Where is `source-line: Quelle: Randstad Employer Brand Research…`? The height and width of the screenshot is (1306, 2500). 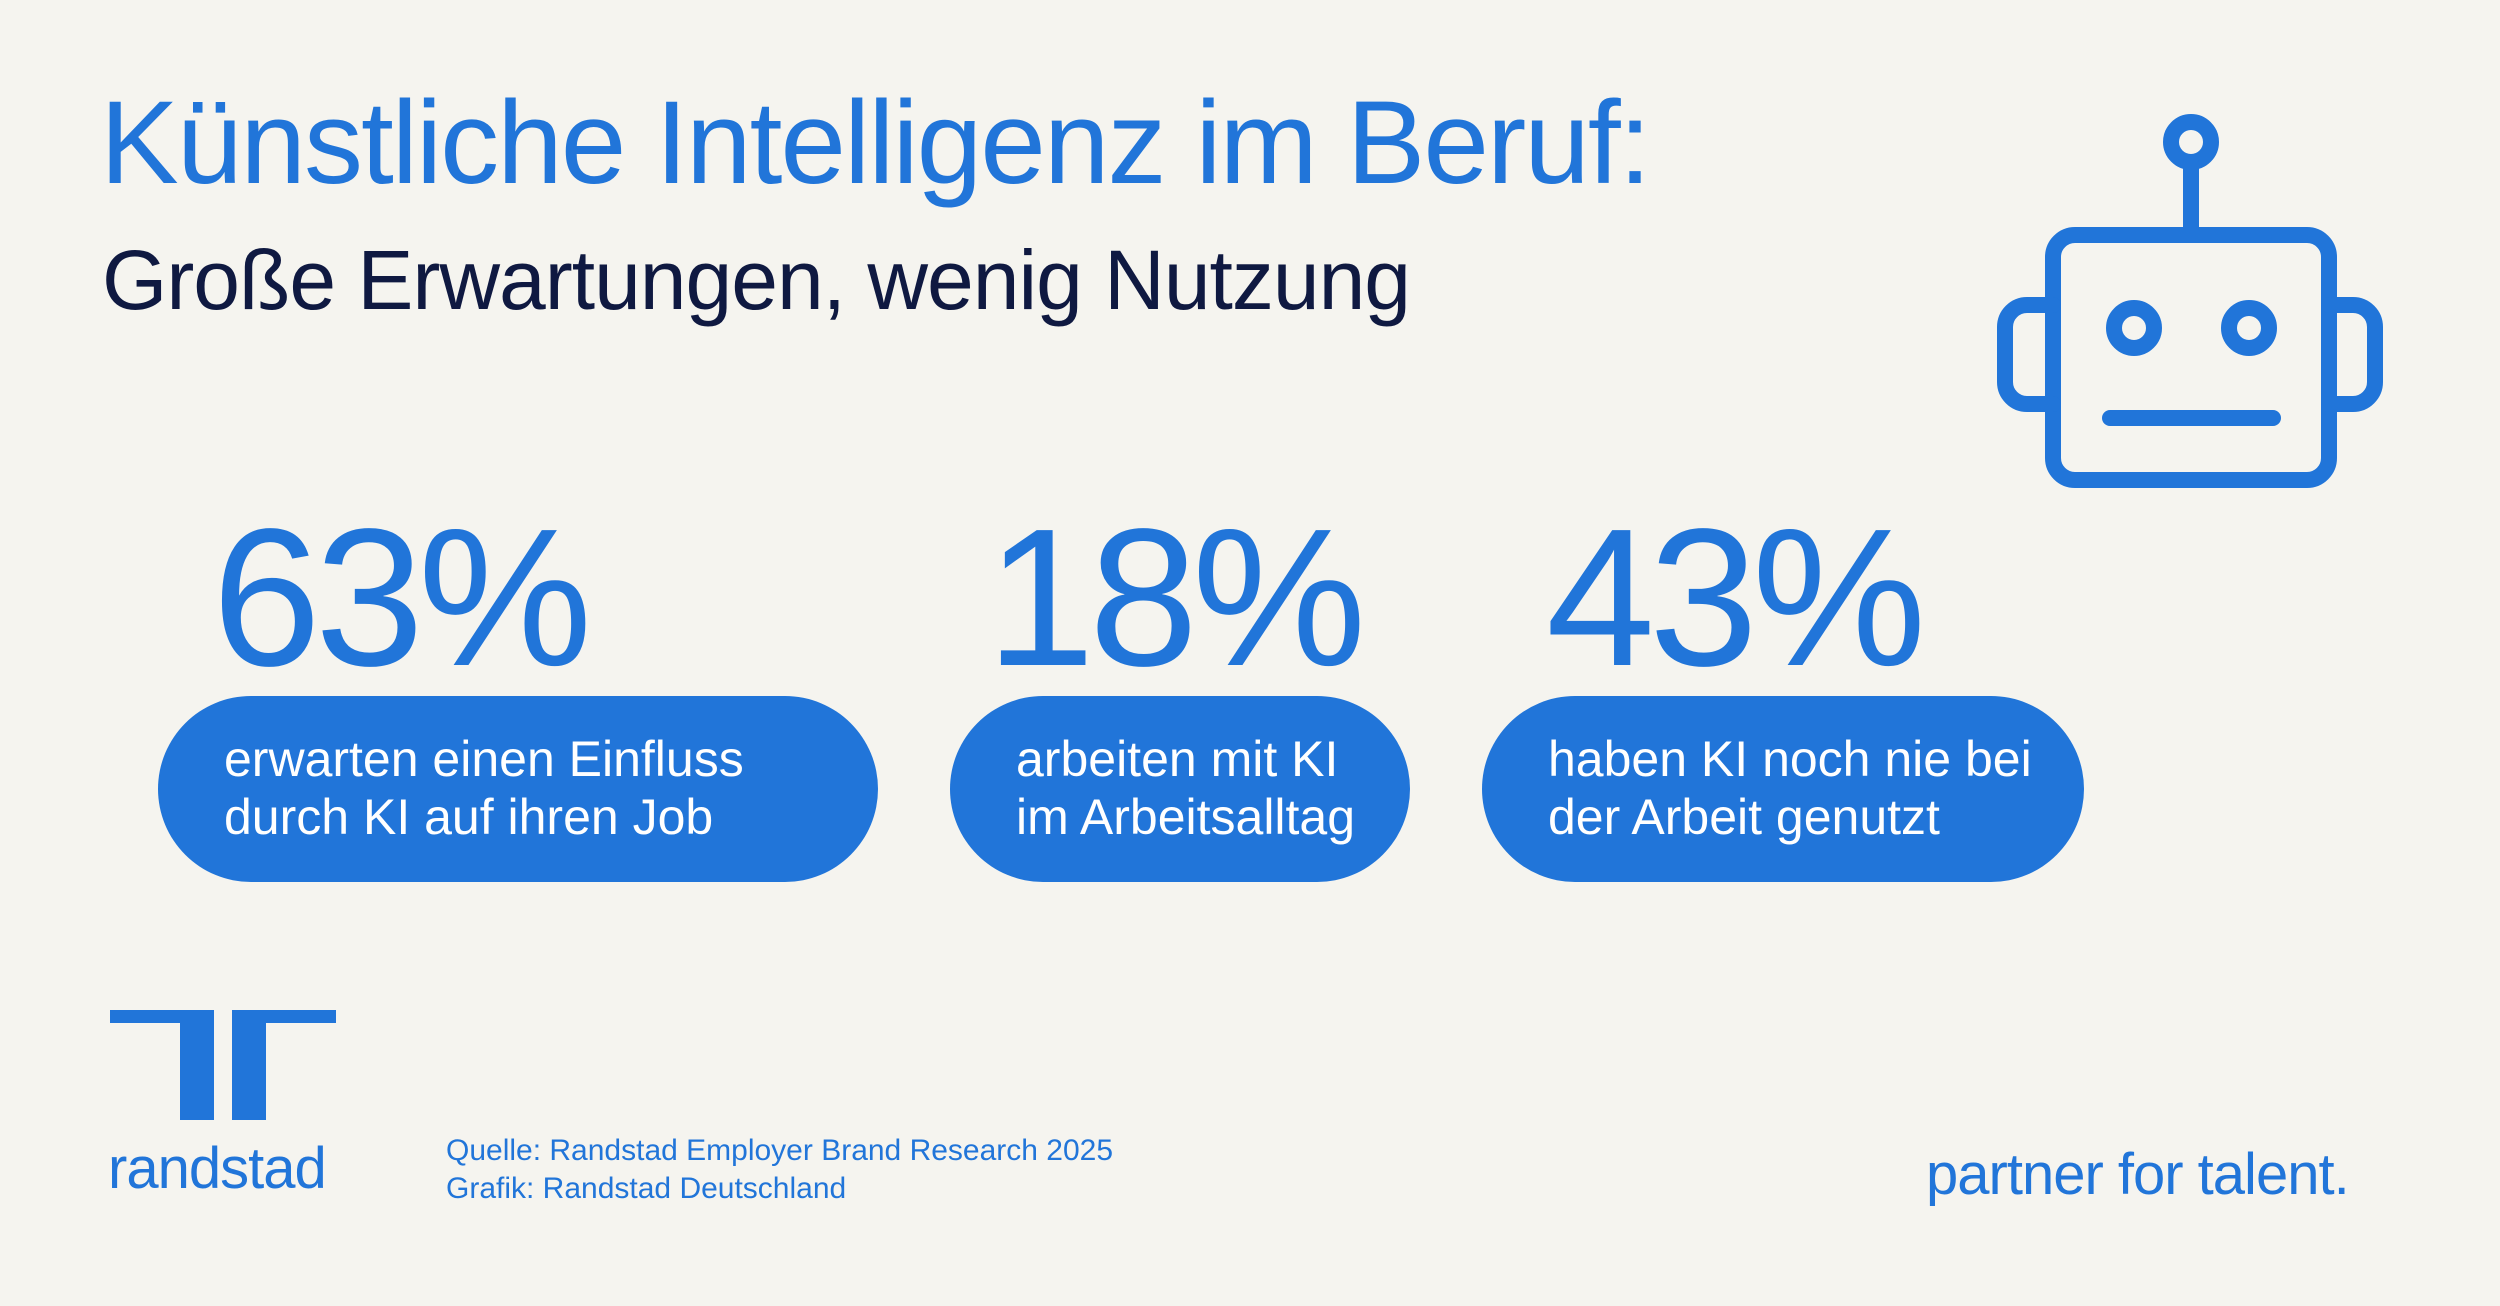 source-line: Quelle: Randstad Employer Brand Research… is located at coordinates (780, 1150).